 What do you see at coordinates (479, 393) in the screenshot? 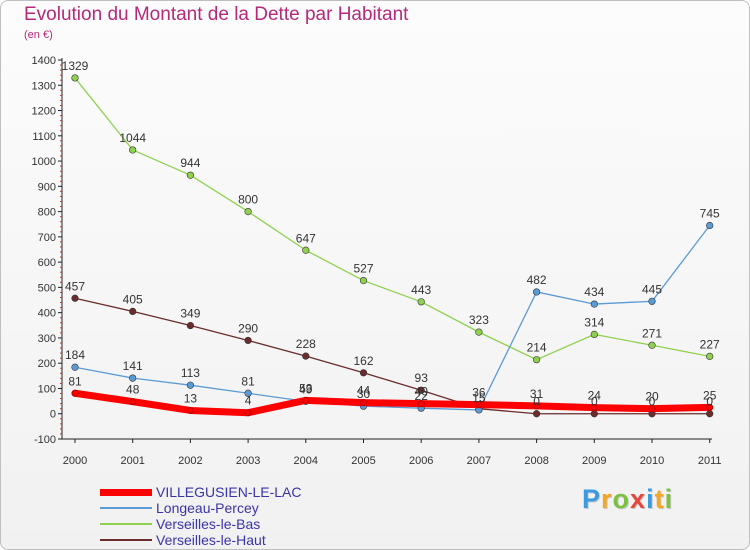
I see `data-label: 36` at bounding box center [479, 393].